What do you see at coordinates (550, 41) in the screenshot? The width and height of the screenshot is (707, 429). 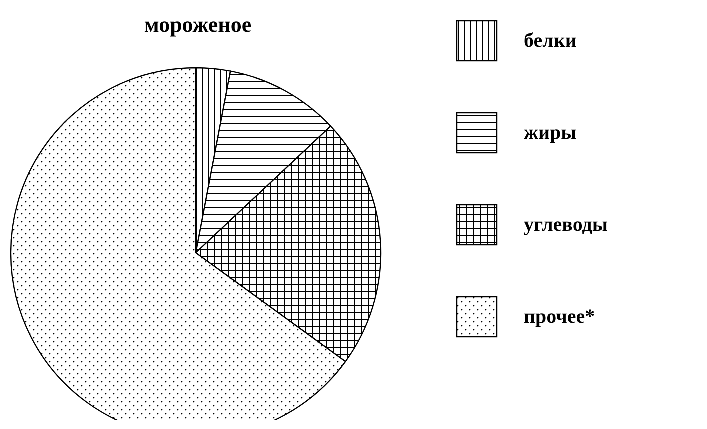 I see `legend-label: белки` at bounding box center [550, 41].